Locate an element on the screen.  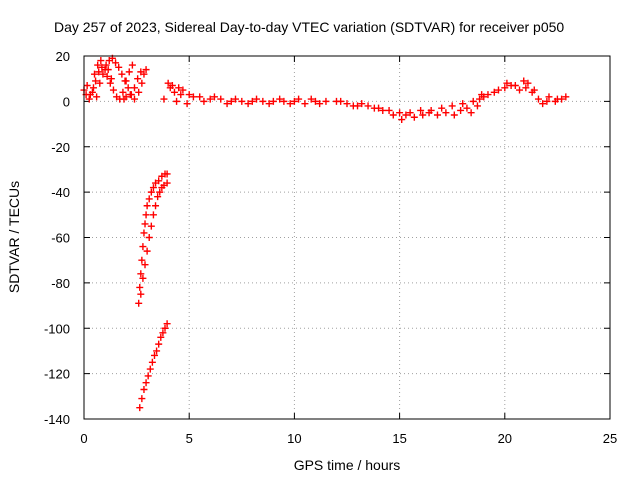
y-tick-label: -60 is located at coordinates (60, 238).